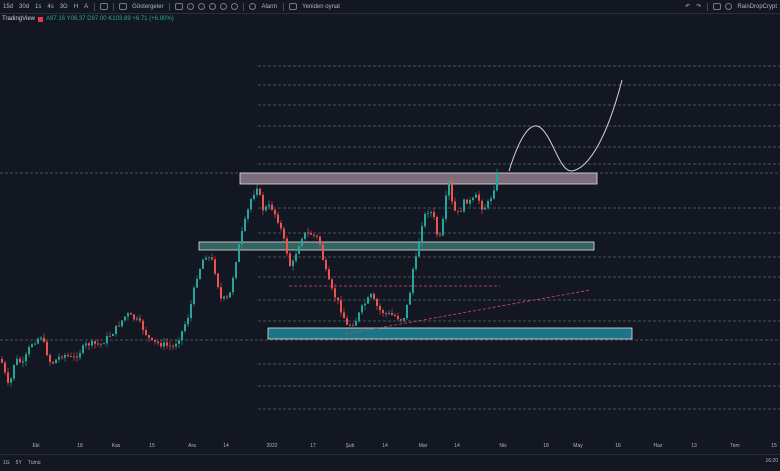 The height and width of the screenshot is (471, 780). Describe the element at coordinates (396, 246) in the screenshot. I see `support-zone-mid` at that location.